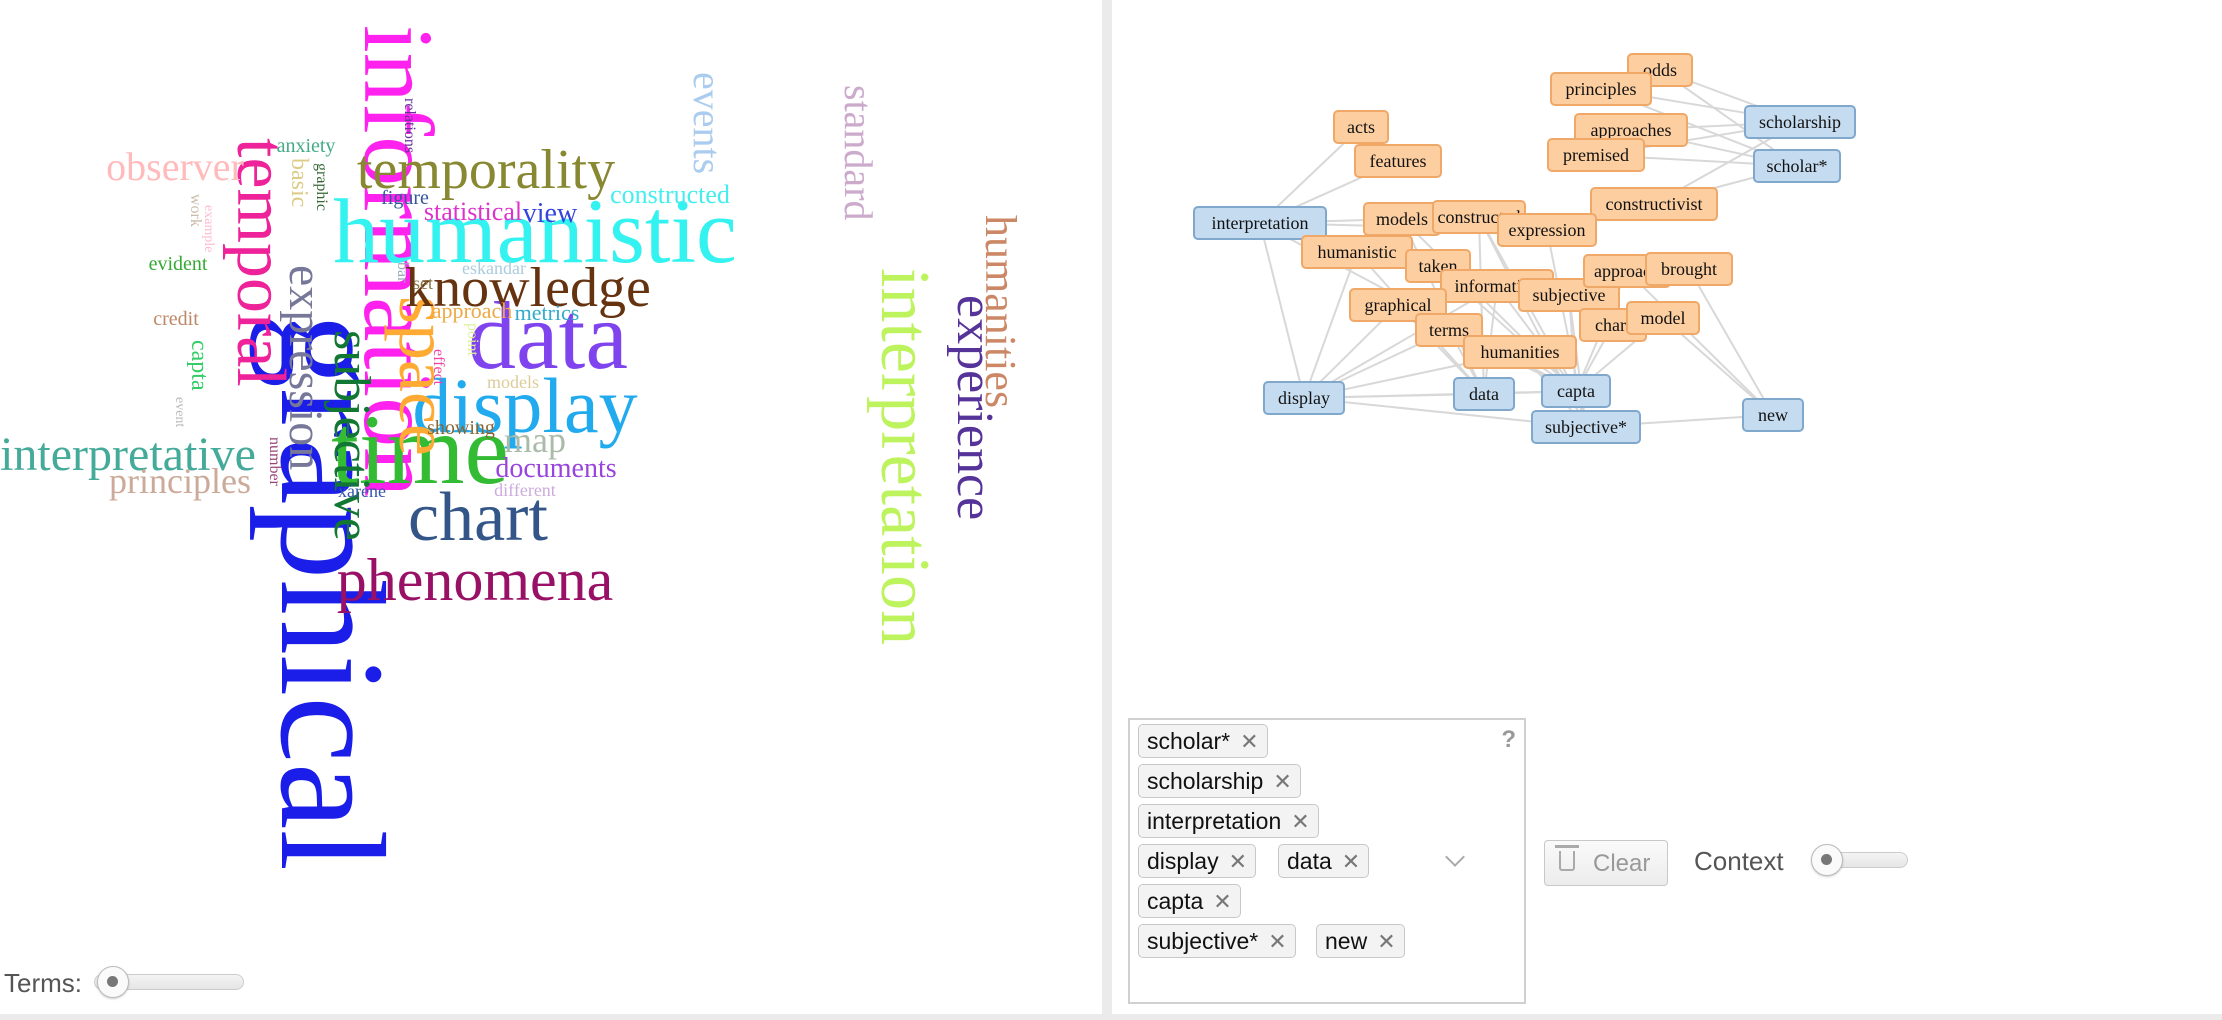 This screenshot has height=1020, width=2222. What do you see at coordinates (305, 367) in the screenshot?
I see `cloud-word: expression` at bounding box center [305, 367].